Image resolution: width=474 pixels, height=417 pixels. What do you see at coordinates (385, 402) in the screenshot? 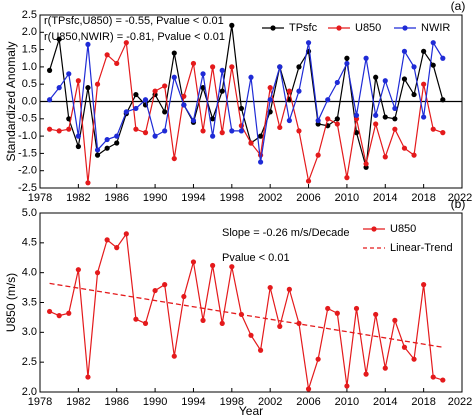
I see `x-tick-label: 2014` at bounding box center [385, 402].